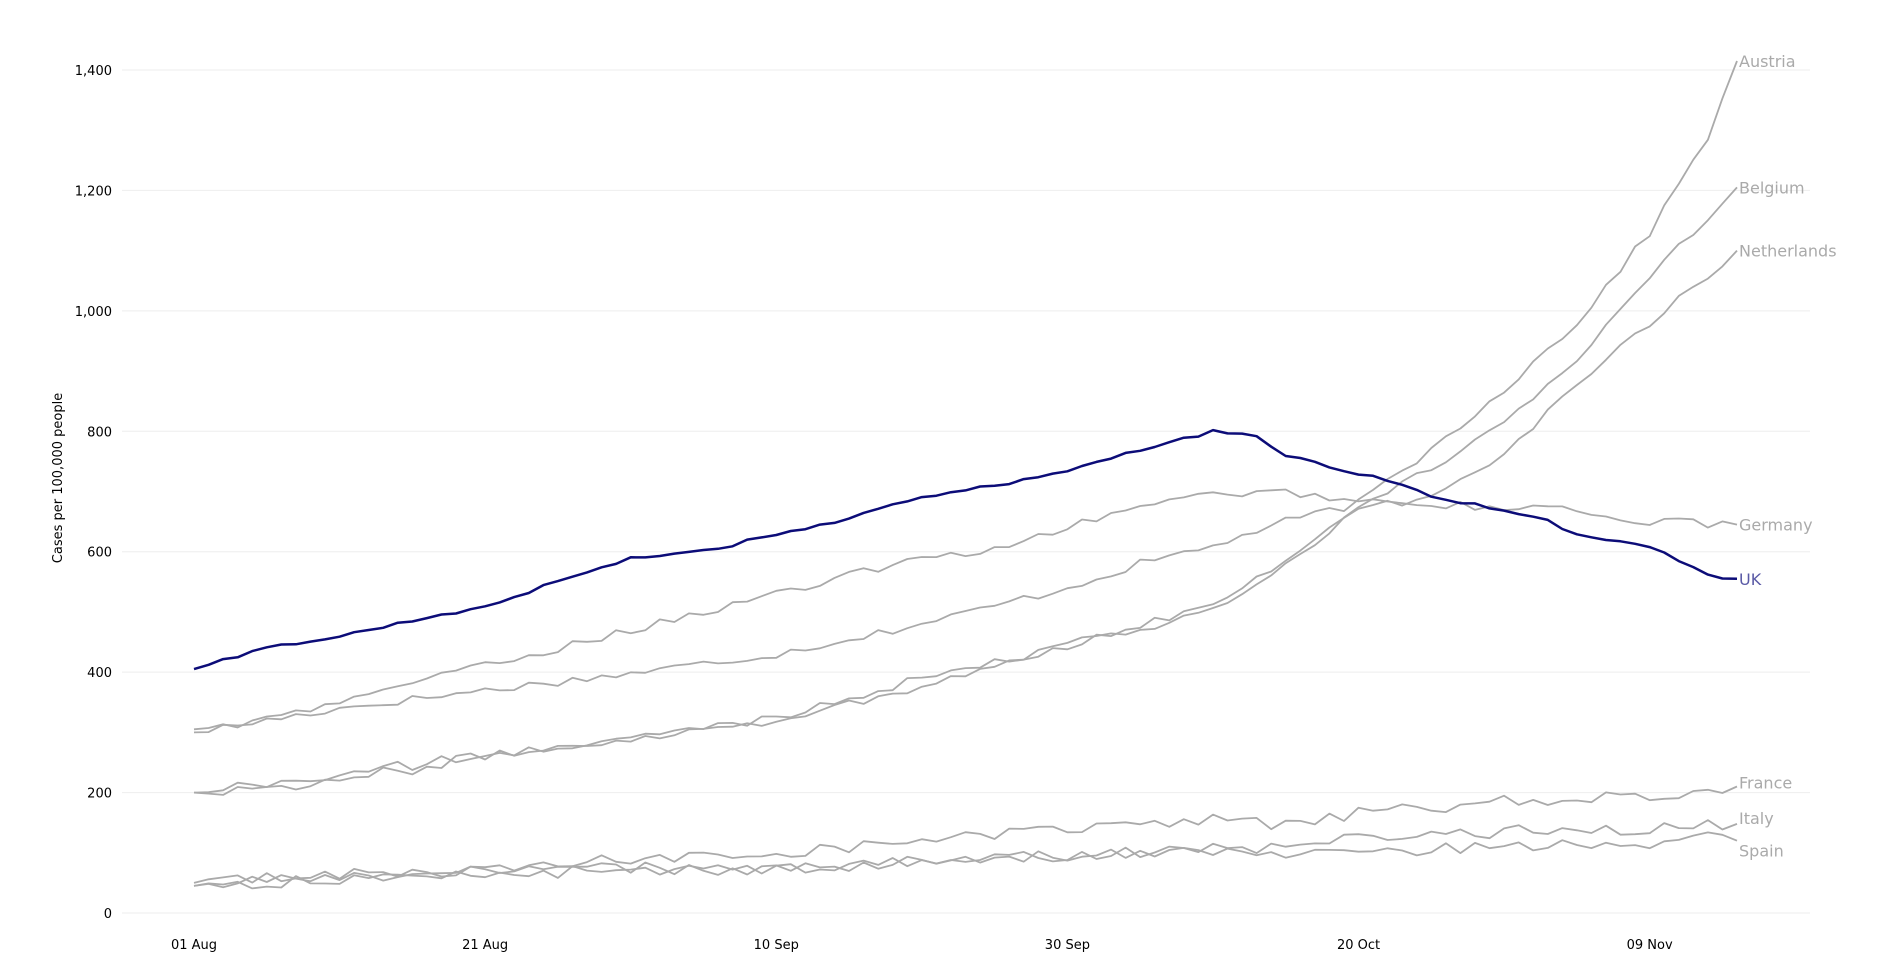  I want to click on x-tick-label: 01 Aug, so click(194, 945).